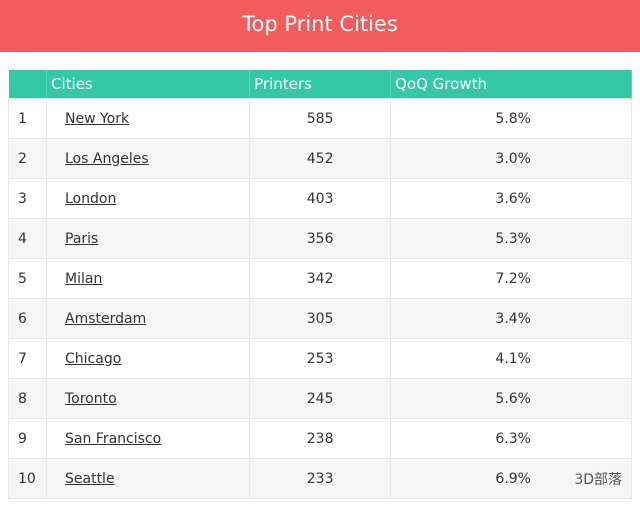 The image size is (640, 511). I want to click on printers-cell: 233, so click(320, 478).